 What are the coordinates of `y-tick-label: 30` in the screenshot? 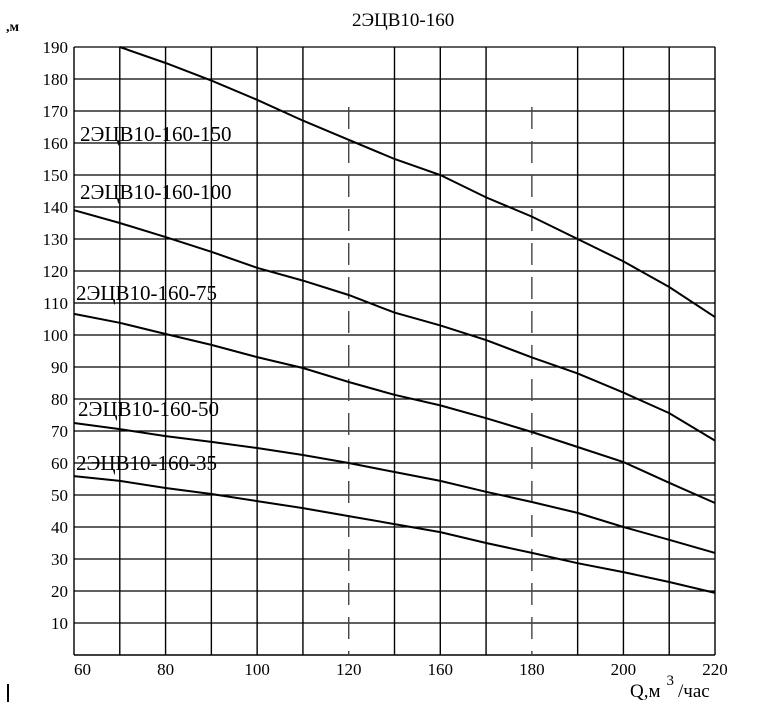 It's located at (59, 559).